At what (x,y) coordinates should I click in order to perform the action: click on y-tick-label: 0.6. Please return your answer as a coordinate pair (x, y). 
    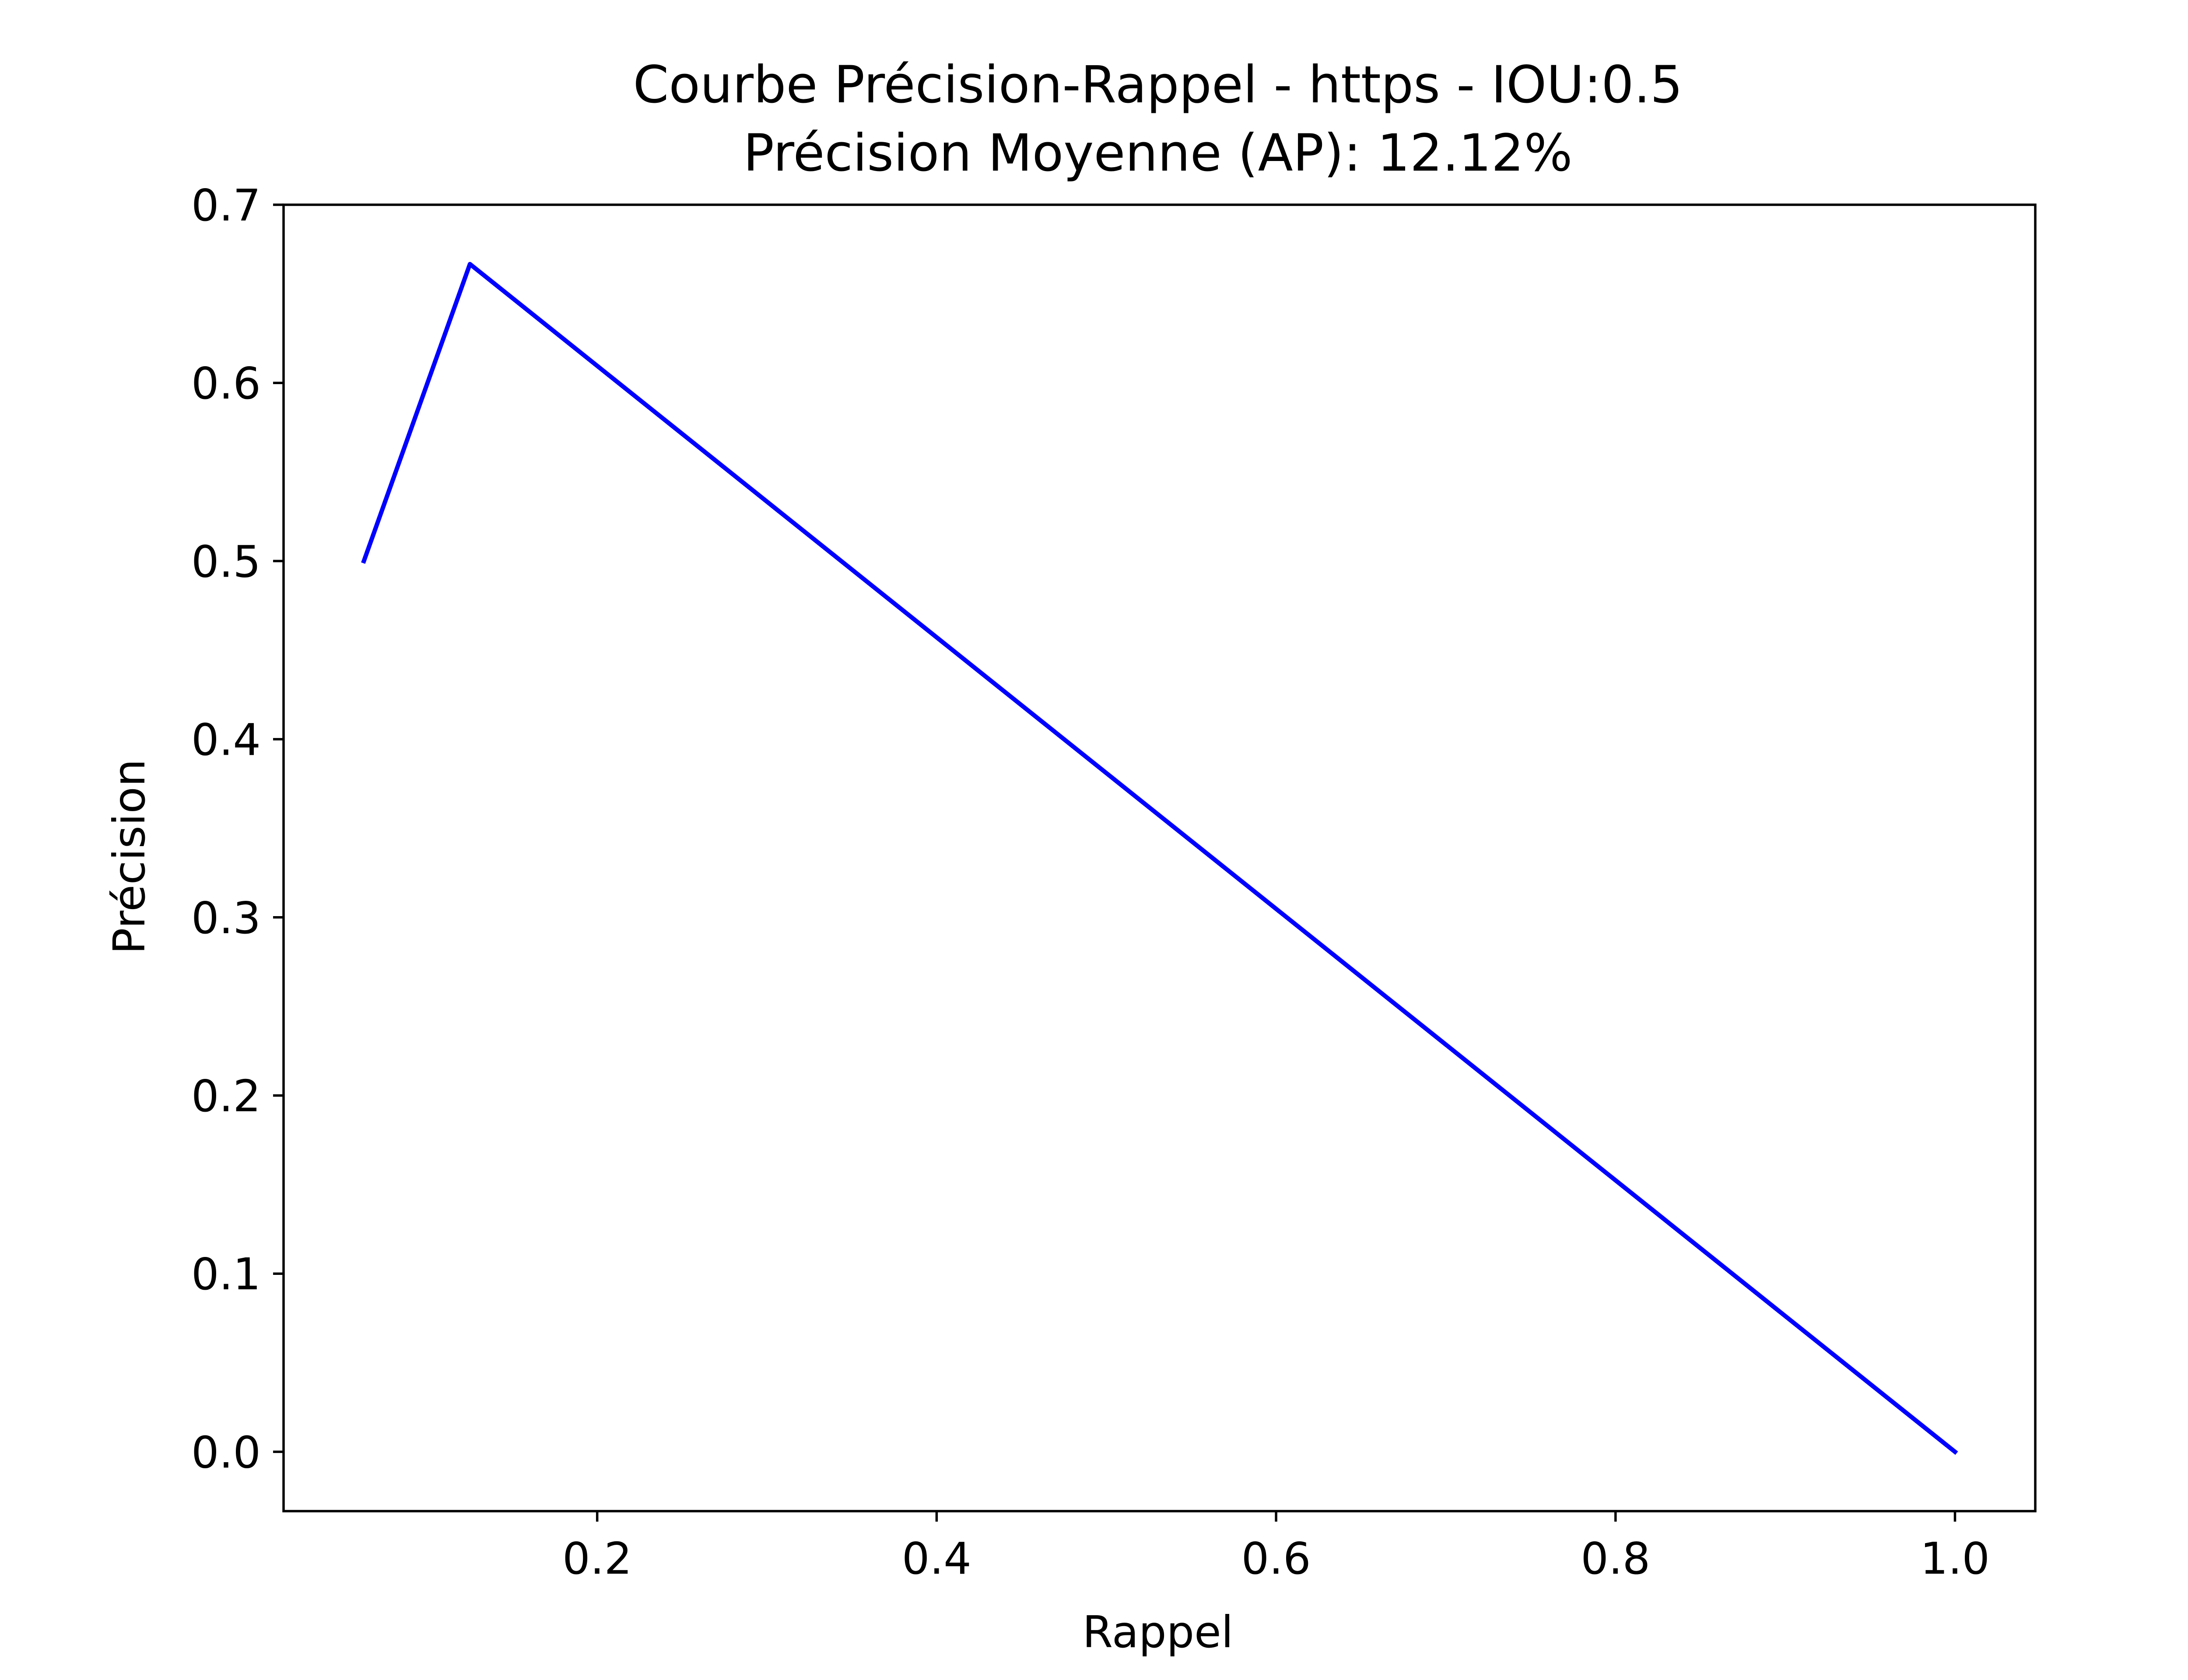
    Looking at the image, I should click on (226, 383).